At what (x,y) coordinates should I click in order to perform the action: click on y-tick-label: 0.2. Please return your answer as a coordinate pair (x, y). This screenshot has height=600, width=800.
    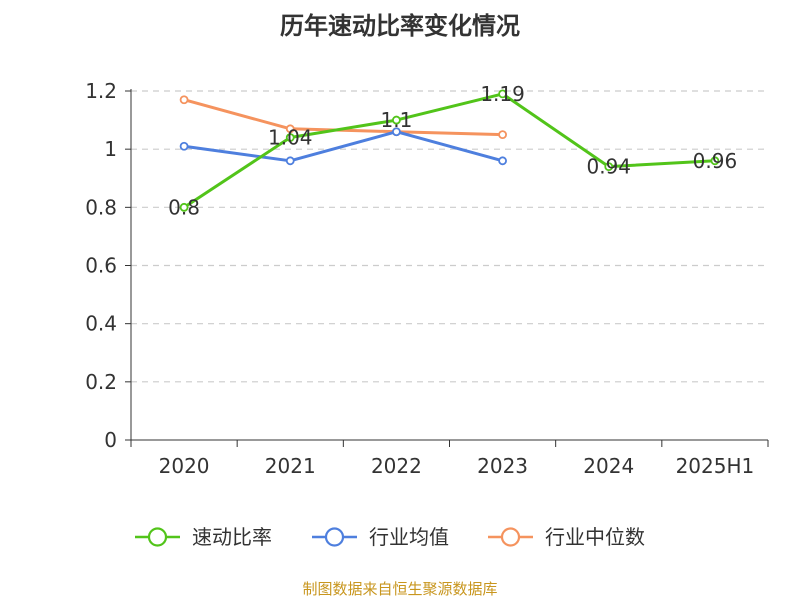
    Looking at the image, I should click on (101, 382).